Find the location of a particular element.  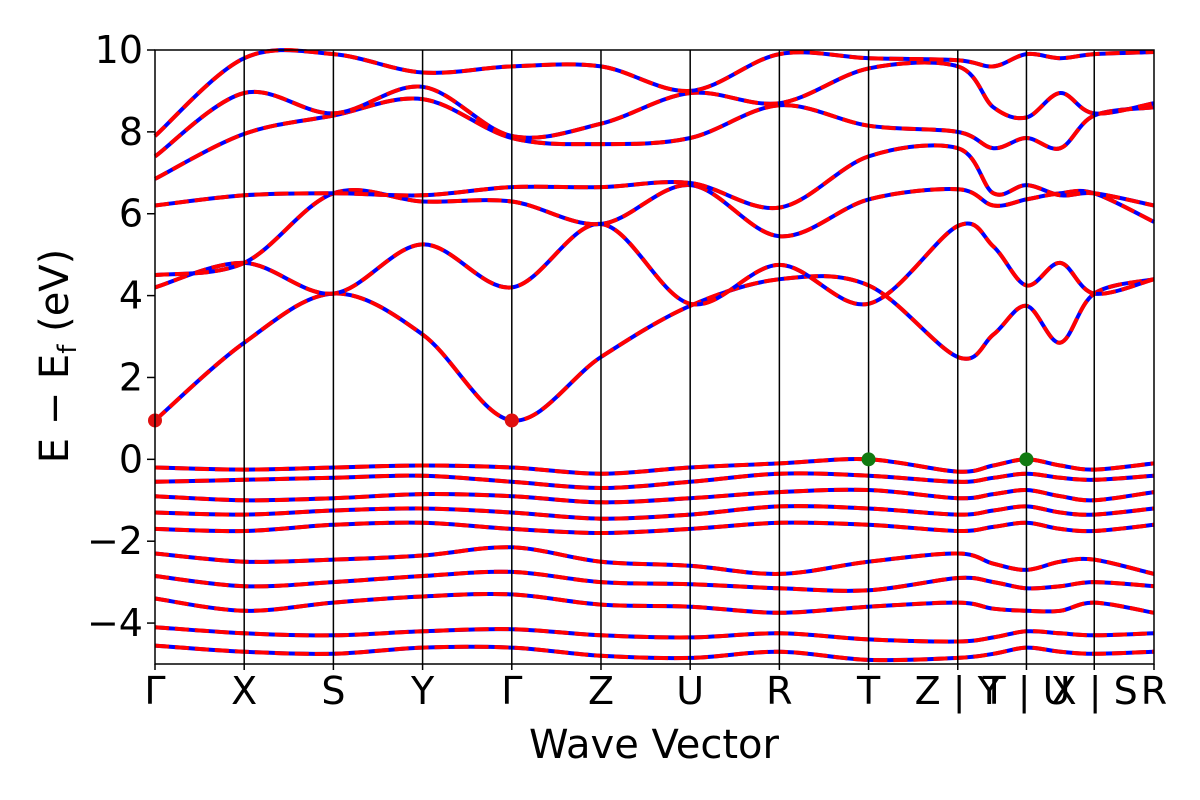

band-cb5 is located at coordinates (654, 138).